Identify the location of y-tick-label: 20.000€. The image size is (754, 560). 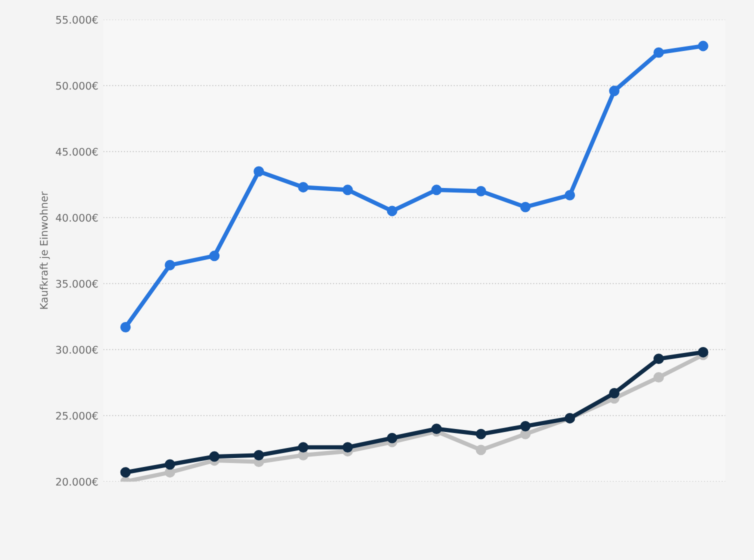
(77, 482).